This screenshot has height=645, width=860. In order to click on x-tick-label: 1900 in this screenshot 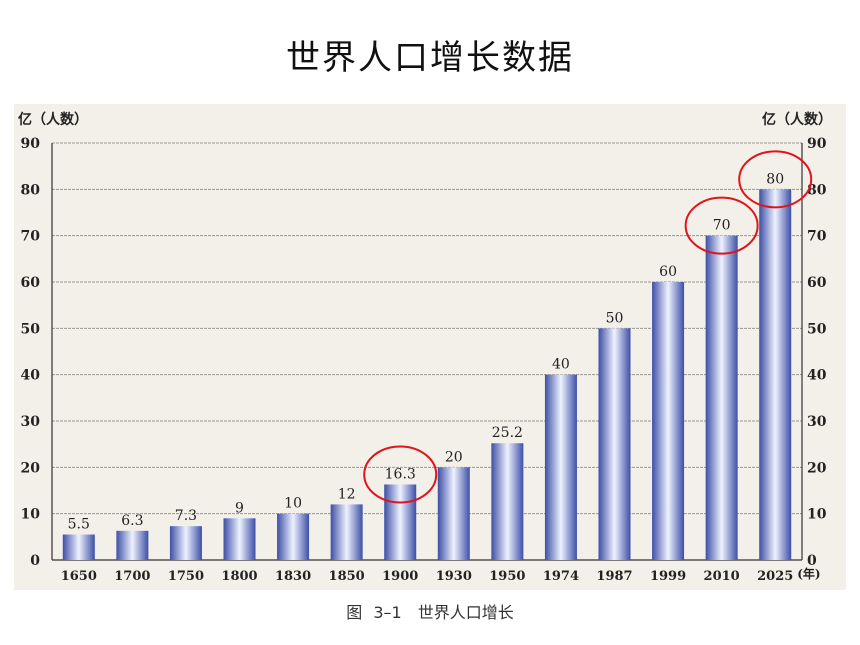, I will do `click(400, 576)`.